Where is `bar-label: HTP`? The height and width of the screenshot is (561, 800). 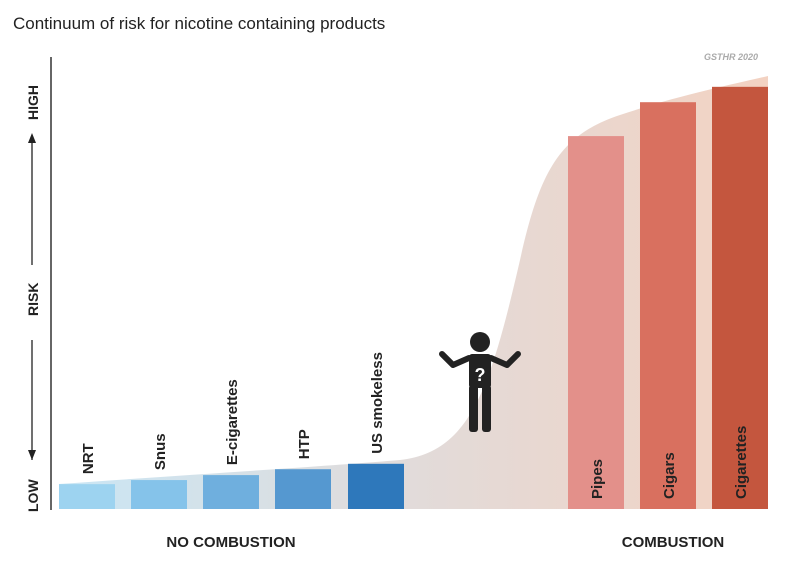 bar-label: HTP is located at coordinates (304, 444).